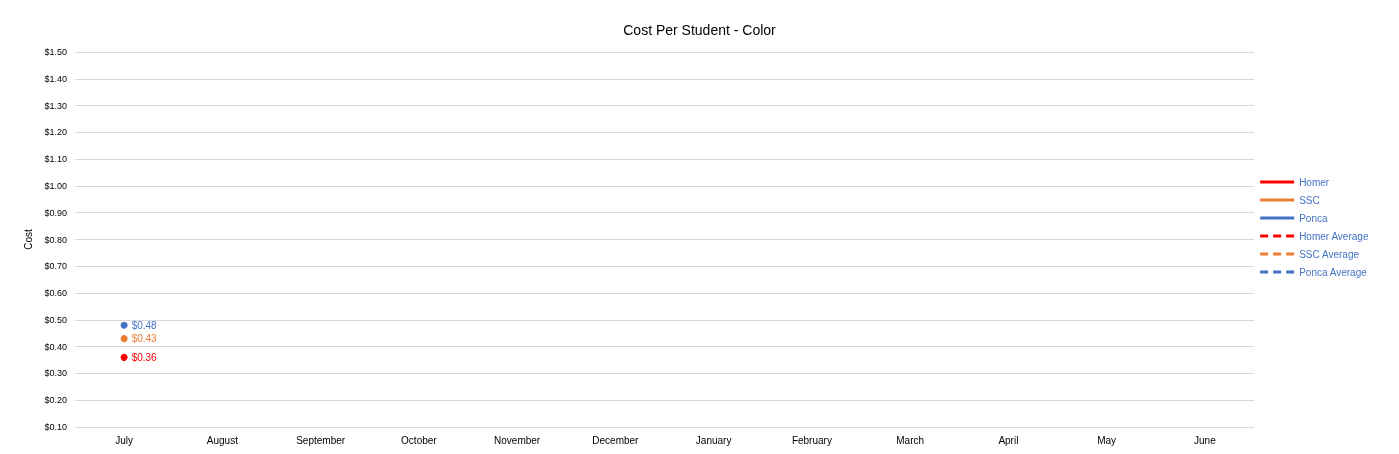 The width and height of the screenshot is (1399, 454). I want to click on x-tick-label: July, so click(124, 440).